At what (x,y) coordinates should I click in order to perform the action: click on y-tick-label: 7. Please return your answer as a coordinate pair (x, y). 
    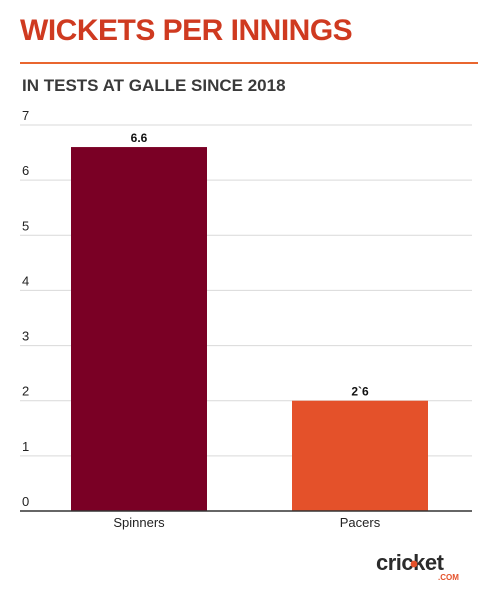
    Looking at the image, I should click on (25, 115).